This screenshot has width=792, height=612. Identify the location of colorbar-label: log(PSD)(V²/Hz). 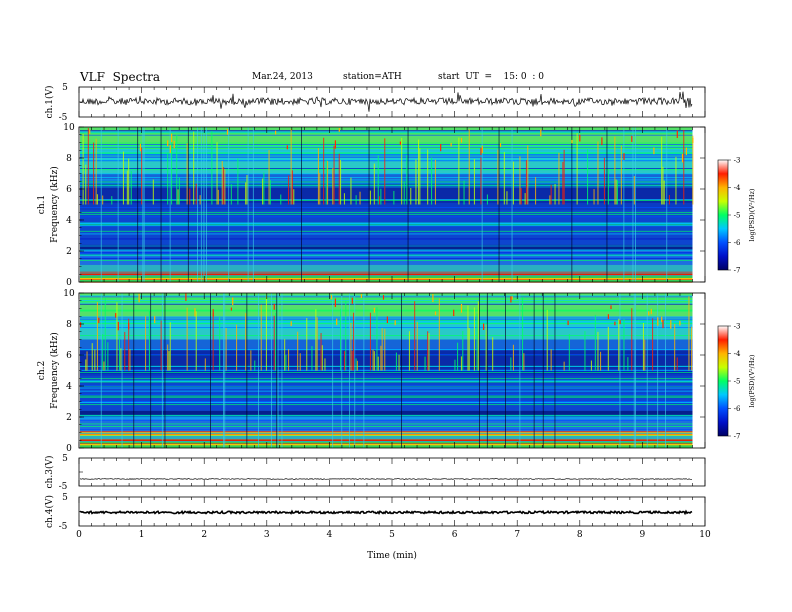
(752, 380).